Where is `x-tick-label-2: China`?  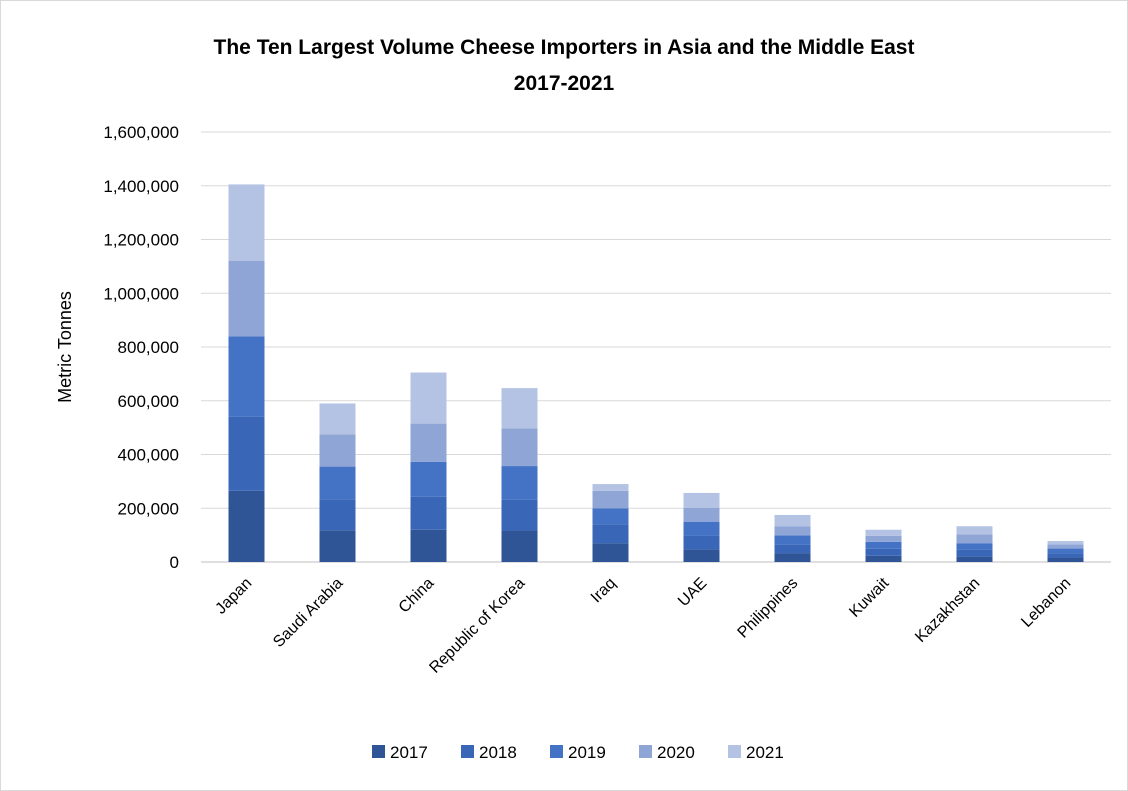 x-tick-label-2: China is located at coordinates (417, 596).